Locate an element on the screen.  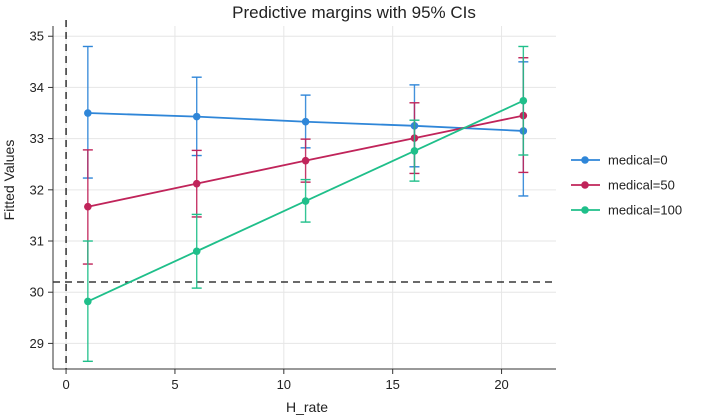
y-tick-label: 32 is located at coordinates (37, 189).